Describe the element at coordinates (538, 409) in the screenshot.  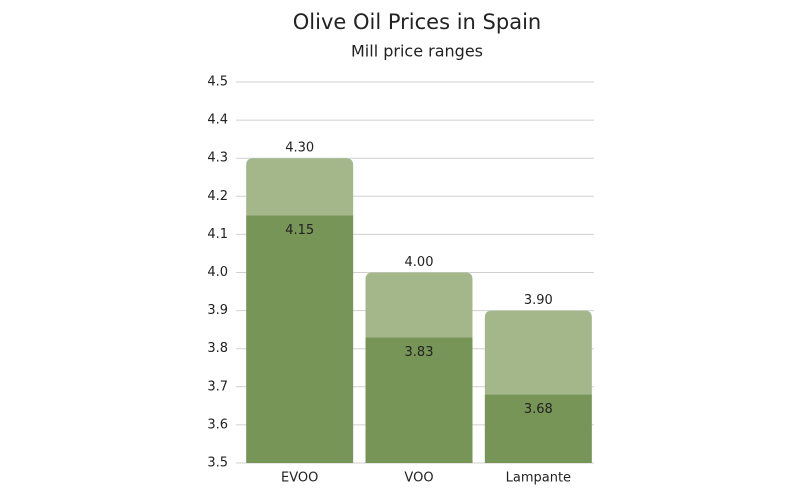
I see `value-label: 3.68` at that location.